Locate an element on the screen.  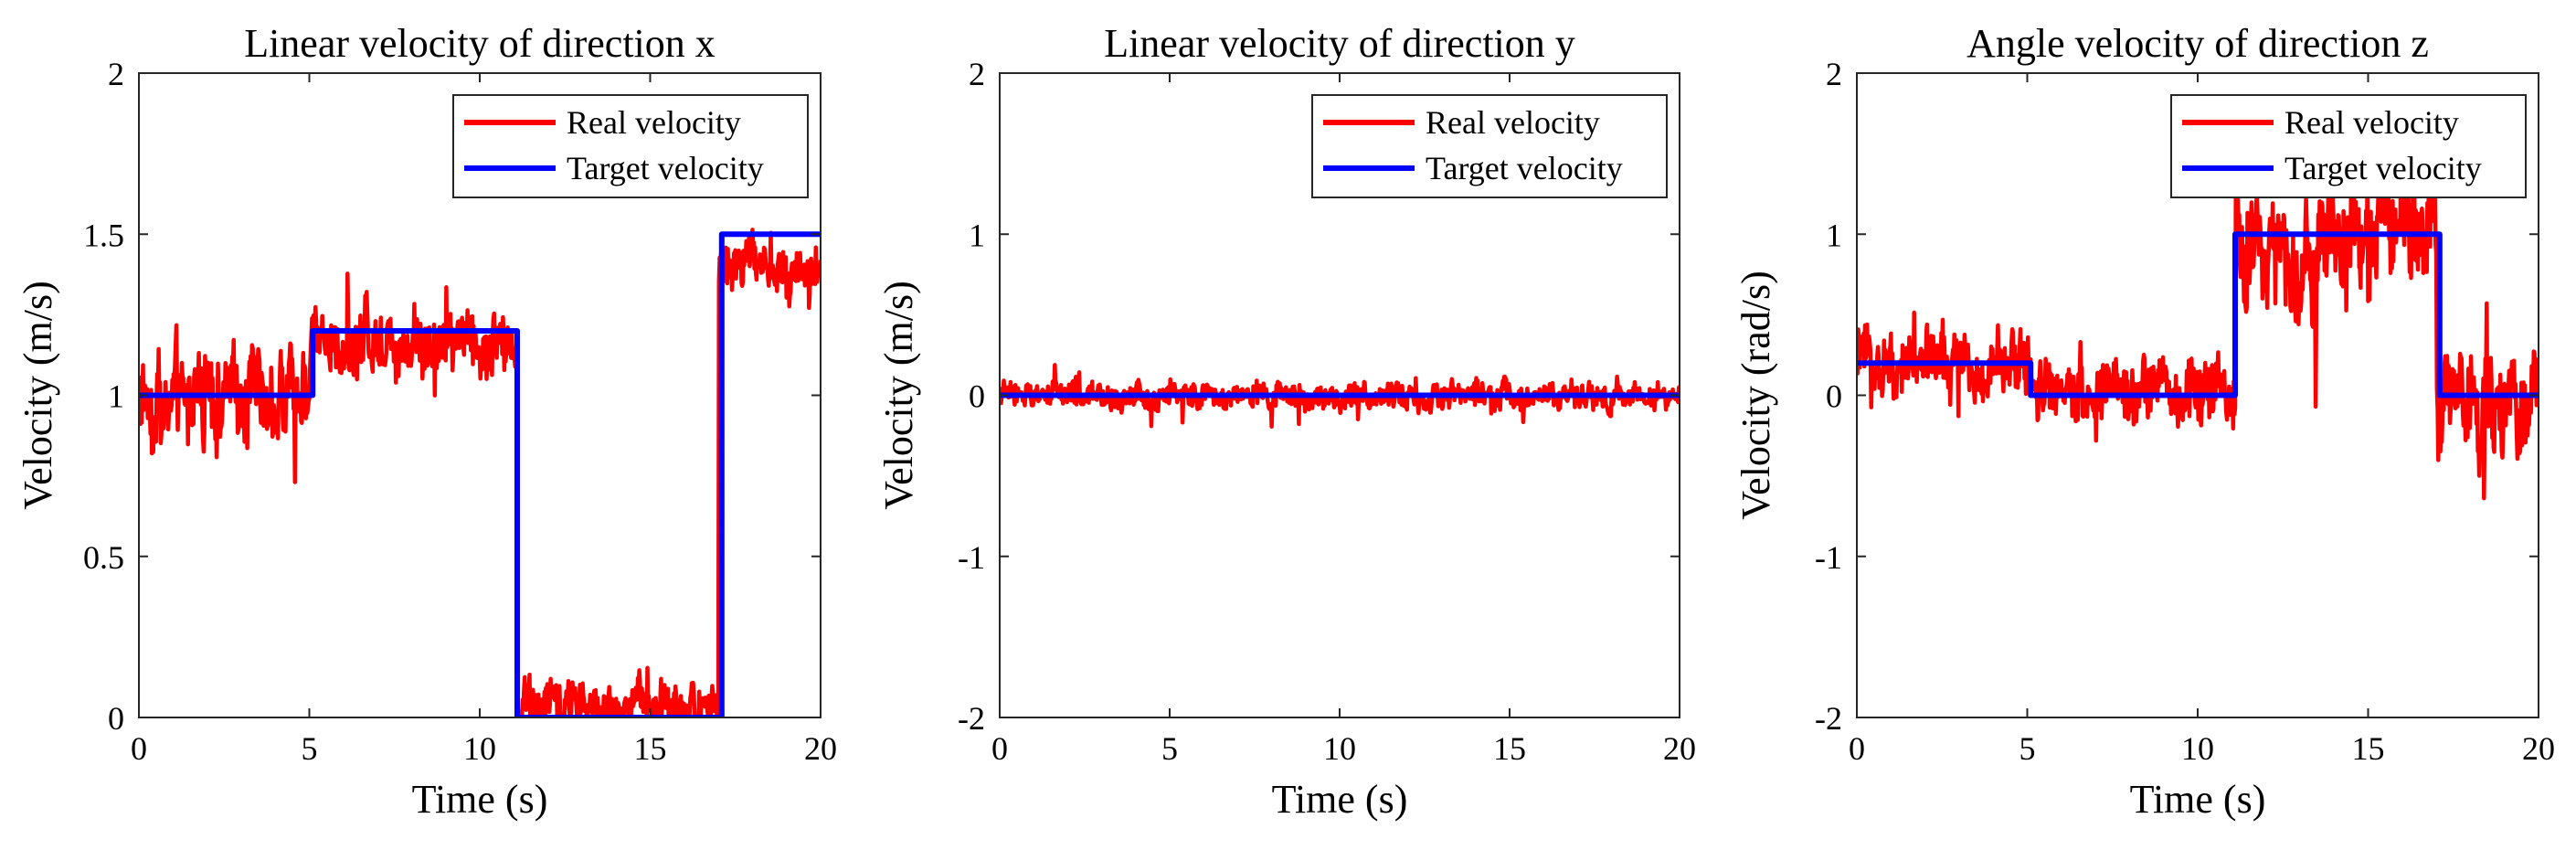
chart-title: Linear velocity of direction x is located at coordinates (480, 44).